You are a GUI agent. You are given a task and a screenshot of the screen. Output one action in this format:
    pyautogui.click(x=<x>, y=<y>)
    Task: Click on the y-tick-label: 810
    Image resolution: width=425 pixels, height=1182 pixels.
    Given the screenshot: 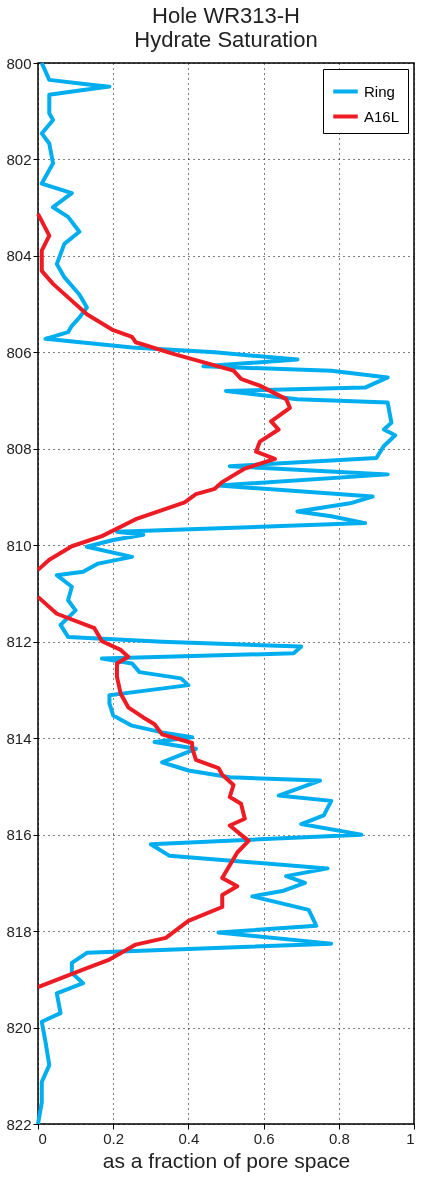 What is the action you would take?
    pyautogui.click(x=19, y=545)
    